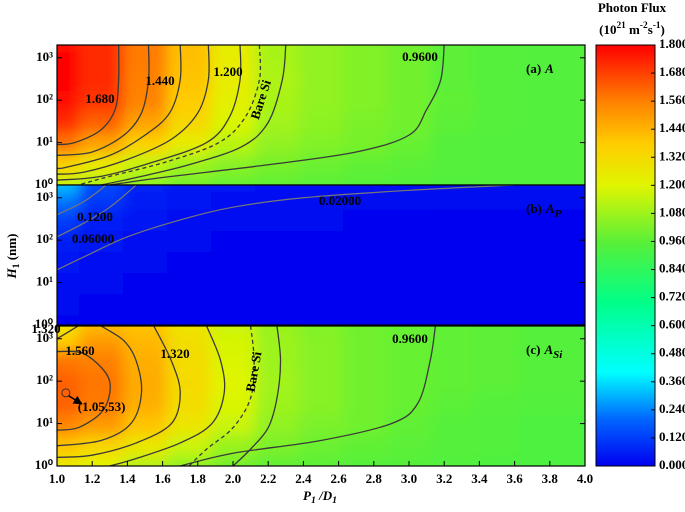  I want to click on contour-label: 0.9600, so click(410, 338).